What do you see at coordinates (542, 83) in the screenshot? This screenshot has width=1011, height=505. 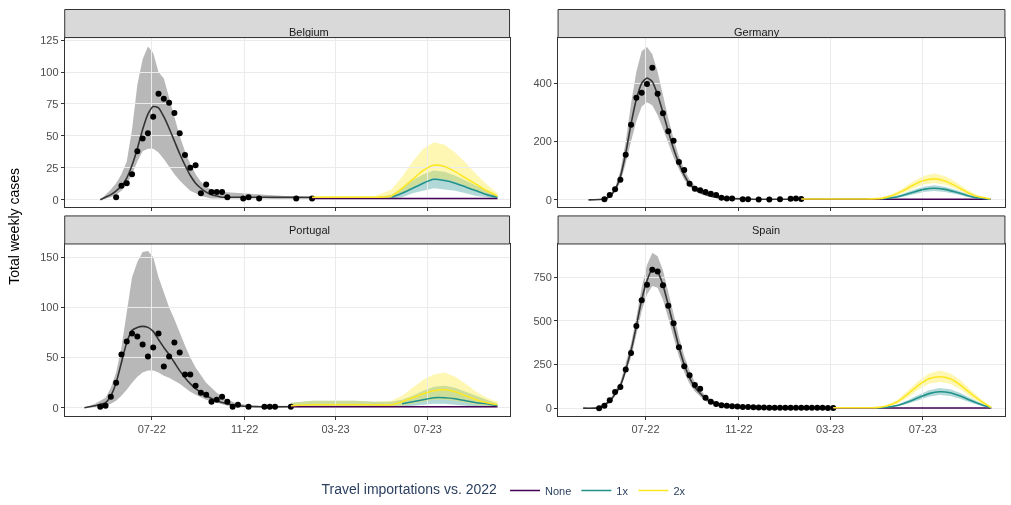 I see `y-tick-label: 400` at bounding box center [542, 83].